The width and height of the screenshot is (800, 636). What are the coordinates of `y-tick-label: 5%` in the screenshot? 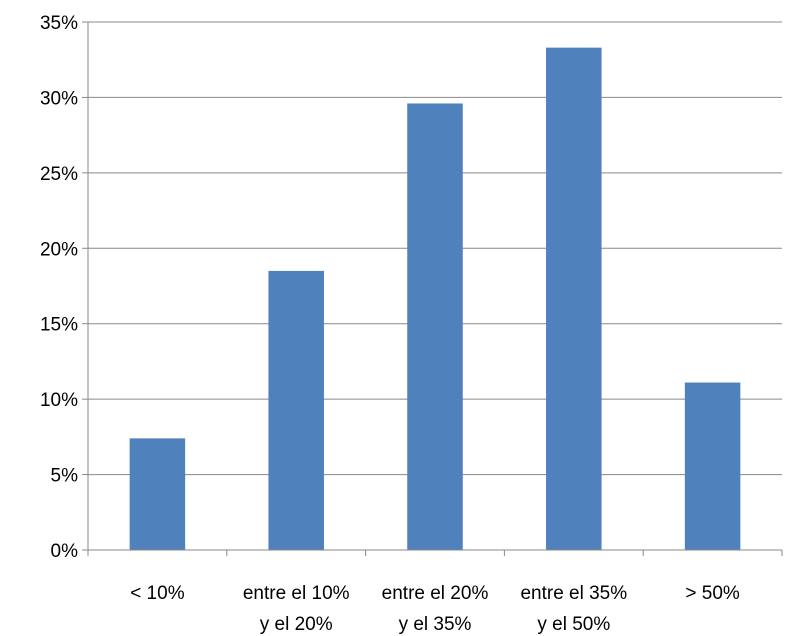 It's located at (65, 476).